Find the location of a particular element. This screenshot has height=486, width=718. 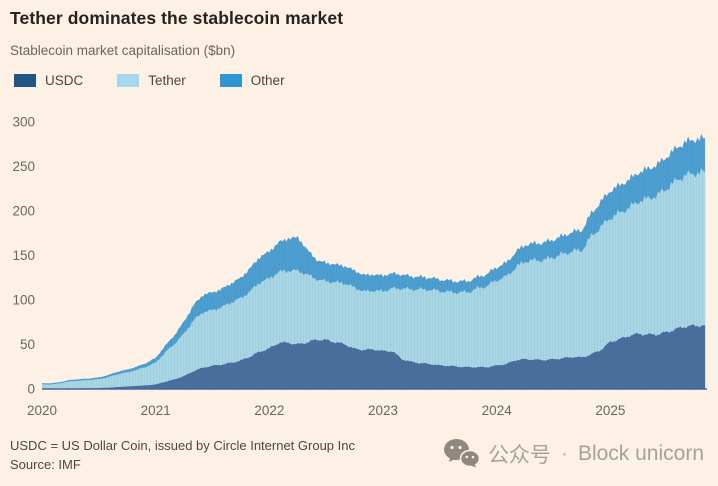

y-tick-label: 200 is located at coordinates (23, 211).